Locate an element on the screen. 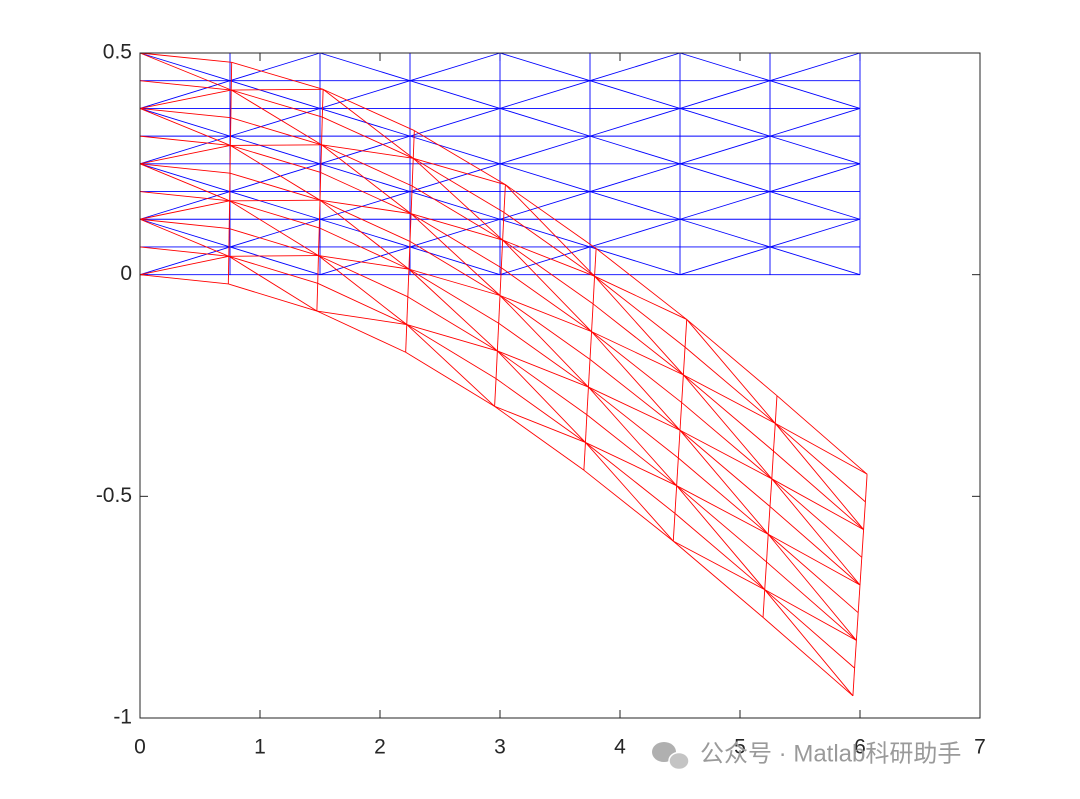  x-tick-label: 6 is located at coordinates (860, 747).